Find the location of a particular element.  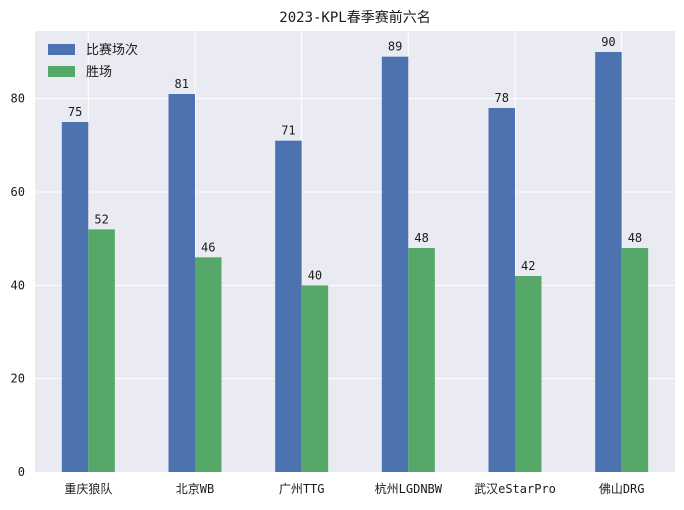

y-tick-label: 40 is located at coordinates (18, 285).